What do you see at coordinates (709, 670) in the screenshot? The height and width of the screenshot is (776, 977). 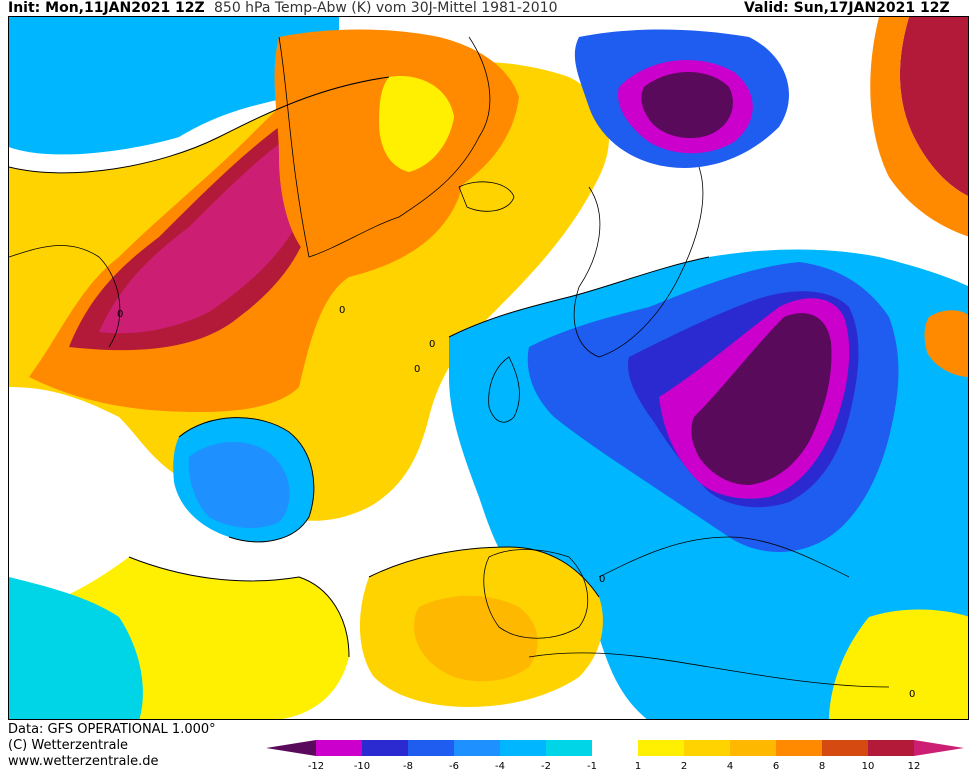 I see `coastline-north-africa` at bounding box center [709, 670].